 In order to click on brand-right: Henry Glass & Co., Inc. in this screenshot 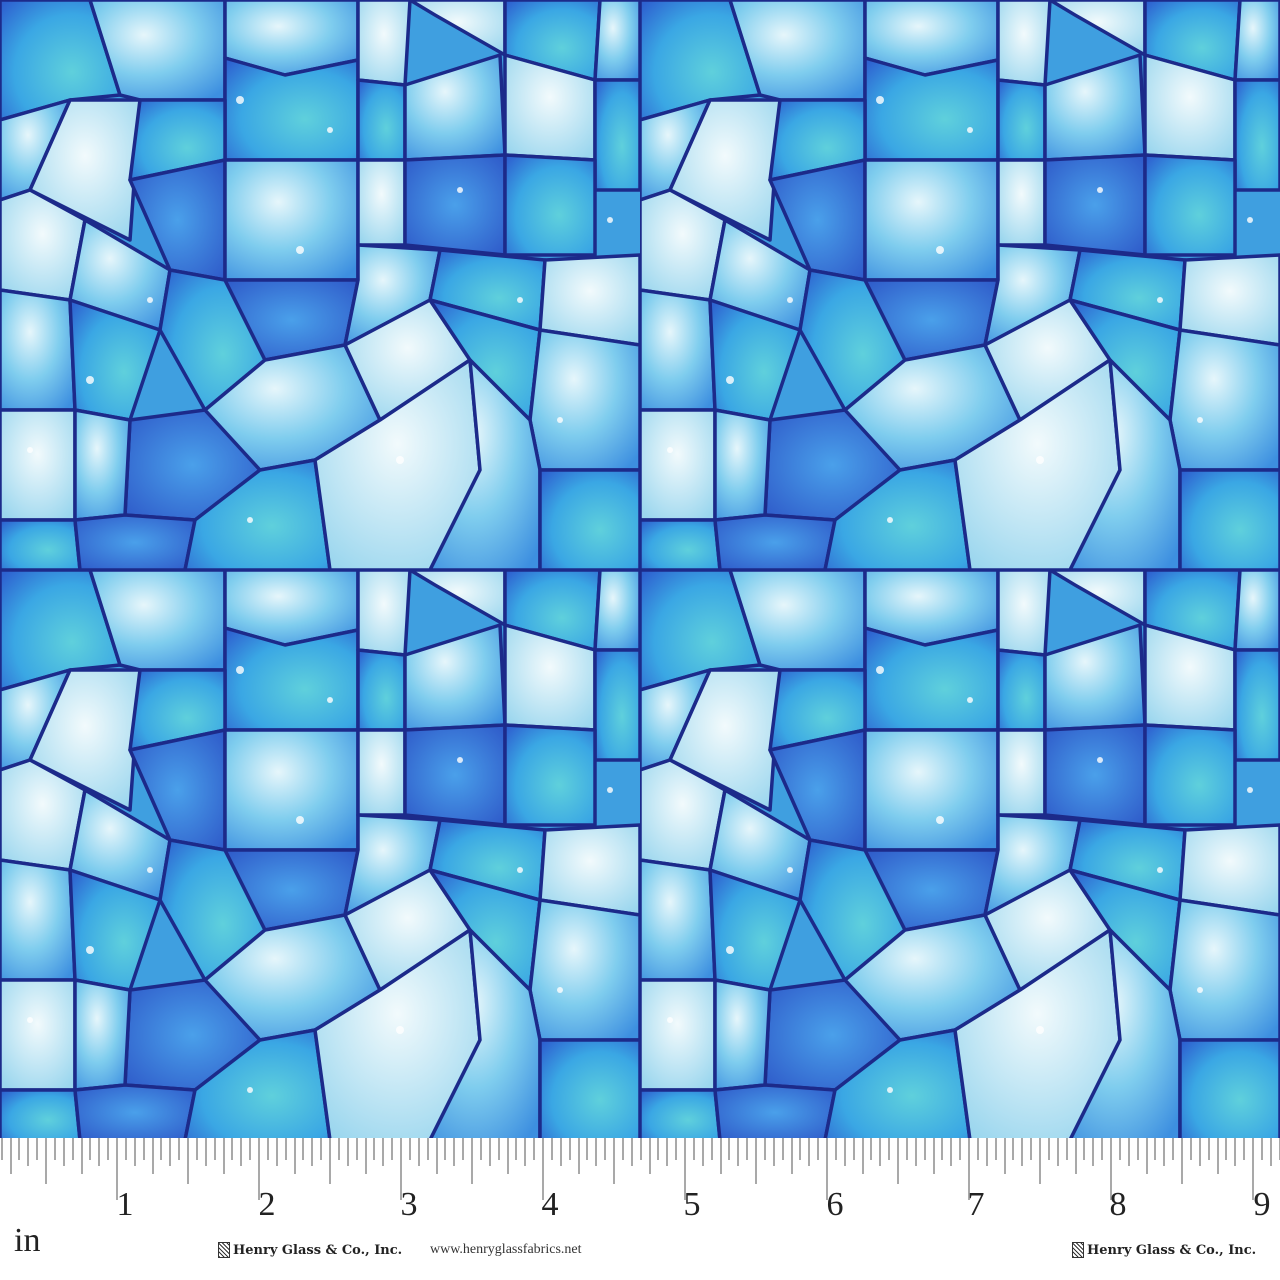, I will do `click(1164, 1250)`.